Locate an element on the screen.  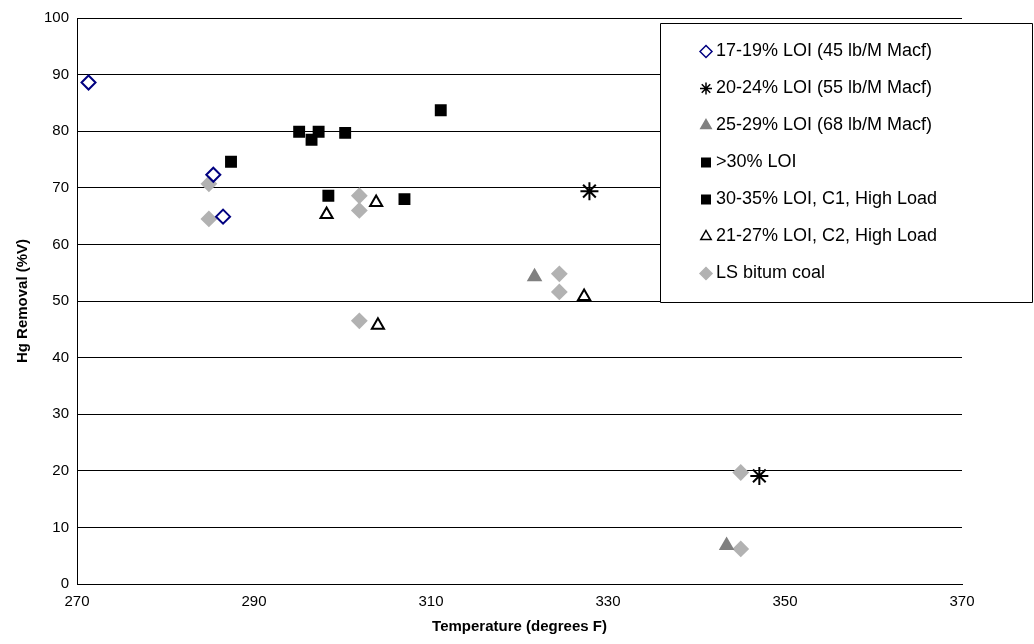
legend-label: 25-29% LOI (68 lb/M Macf) is located at coordinates (824, 124).